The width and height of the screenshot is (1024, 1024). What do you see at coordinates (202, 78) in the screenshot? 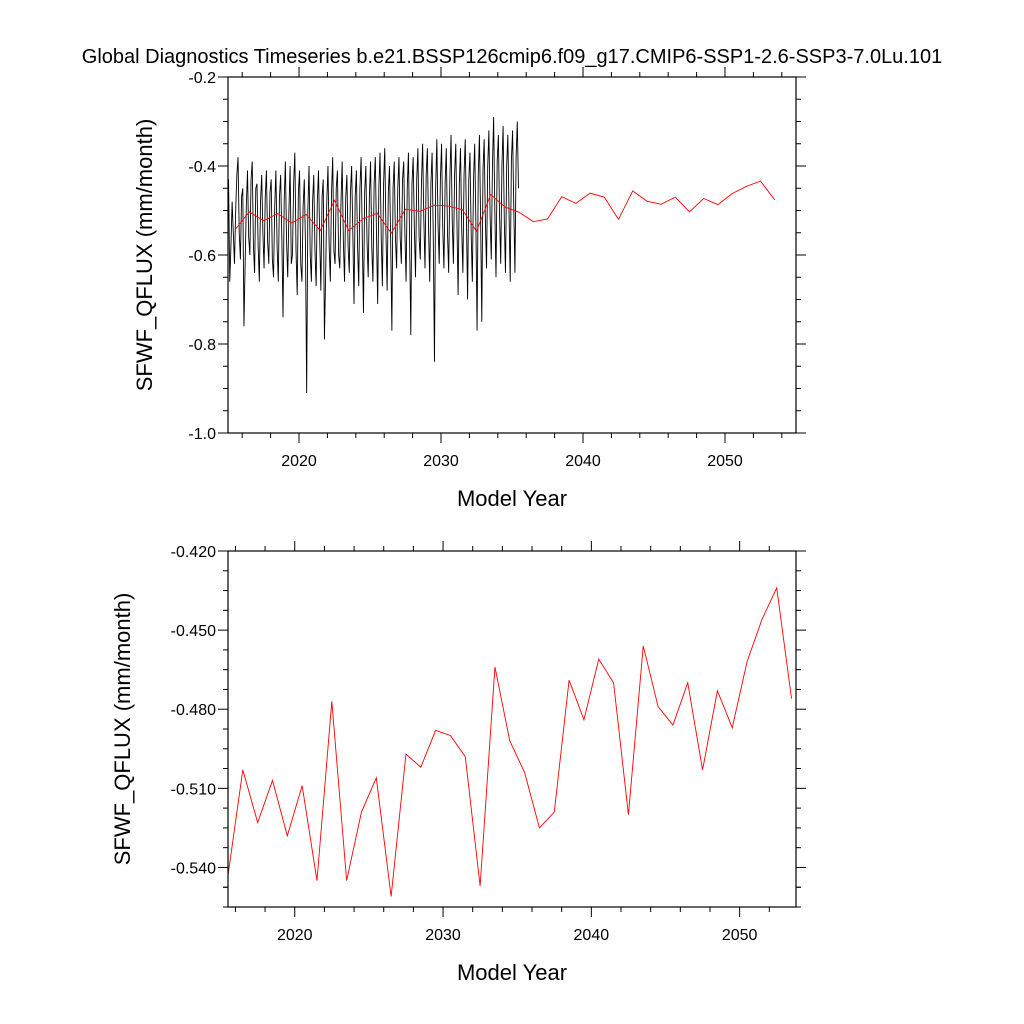
I see `y-tick-label: -0.2` at bounding box center [202, 78].